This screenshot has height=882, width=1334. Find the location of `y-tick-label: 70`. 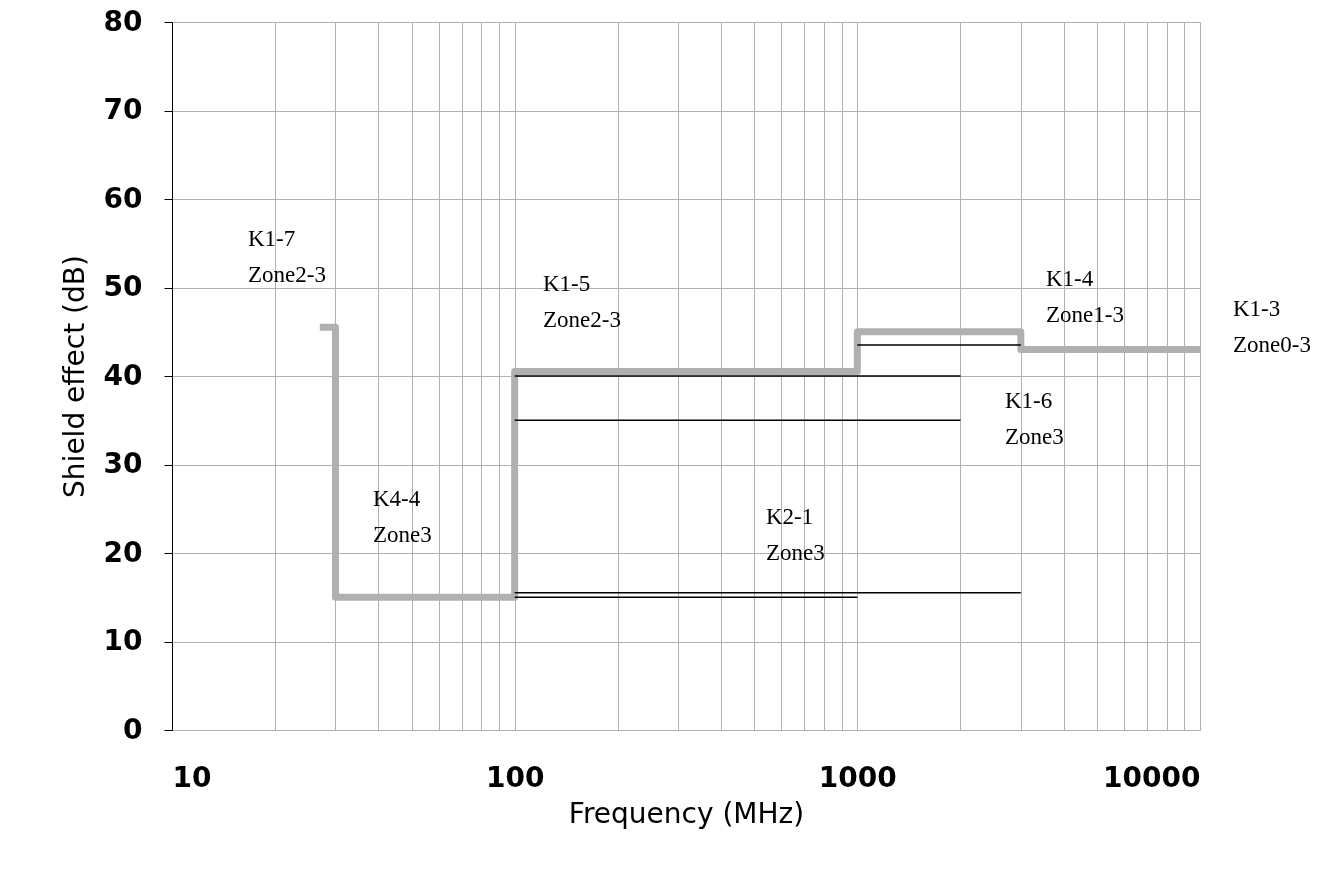

y-tick-label: 70 is located at coordinates (123, 109).